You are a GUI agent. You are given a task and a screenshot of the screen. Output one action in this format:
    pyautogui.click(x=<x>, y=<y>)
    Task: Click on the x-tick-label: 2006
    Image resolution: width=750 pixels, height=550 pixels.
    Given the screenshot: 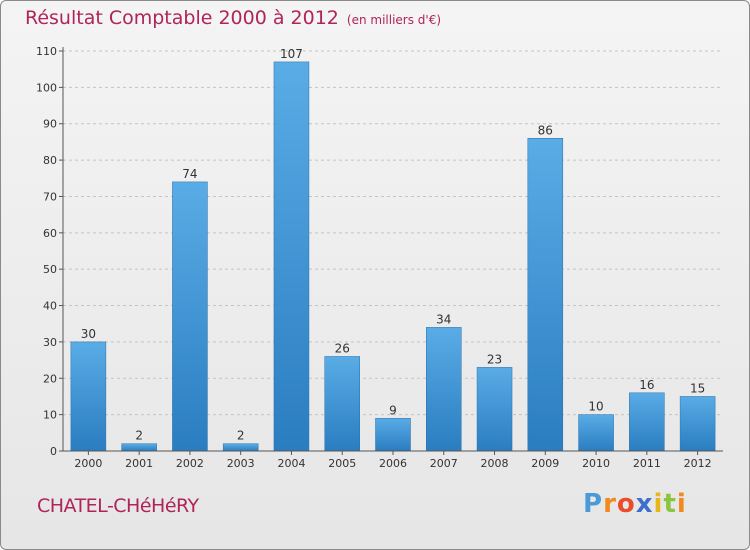 What is the action you would take?
    pyautogui.click(x=393, y=463)
    